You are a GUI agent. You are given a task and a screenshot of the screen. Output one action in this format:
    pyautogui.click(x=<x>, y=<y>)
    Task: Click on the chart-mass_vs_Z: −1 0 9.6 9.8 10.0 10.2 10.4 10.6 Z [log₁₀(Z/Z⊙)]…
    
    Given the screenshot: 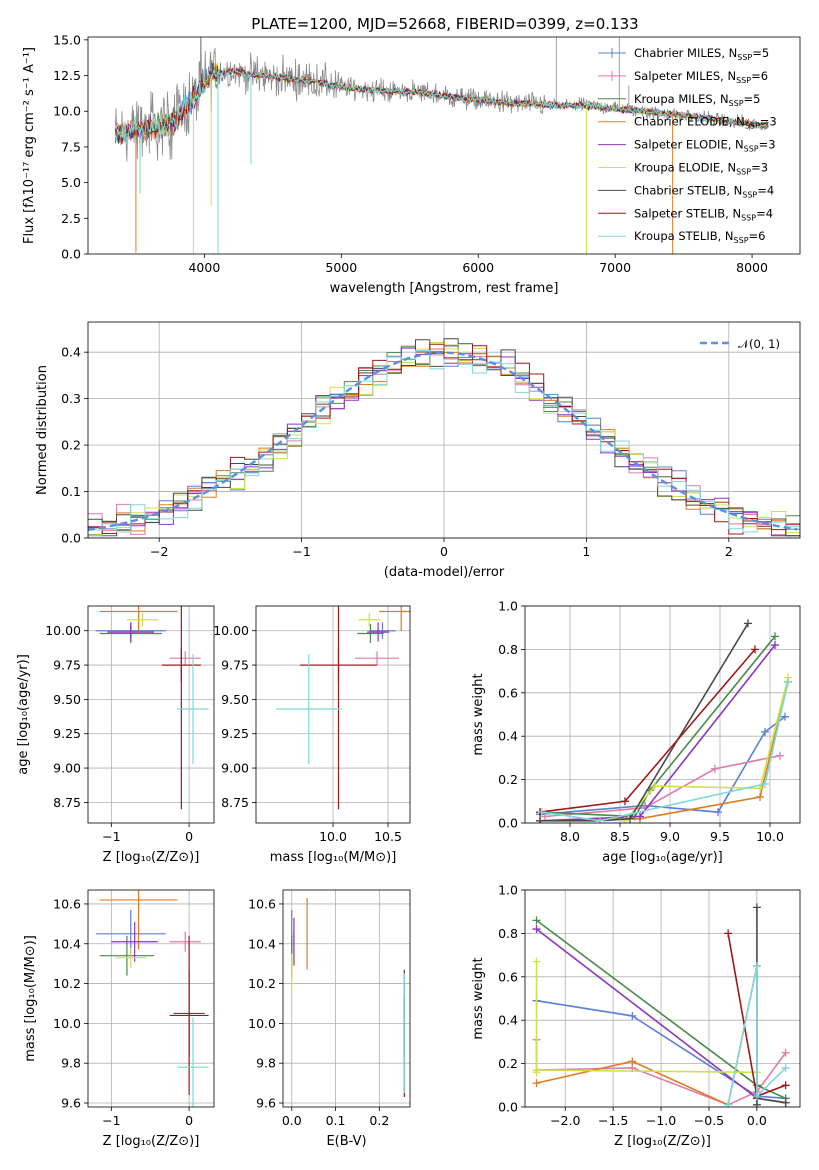 What is the action you would take?
    pyautogui.click(x=119, y=1019)
    